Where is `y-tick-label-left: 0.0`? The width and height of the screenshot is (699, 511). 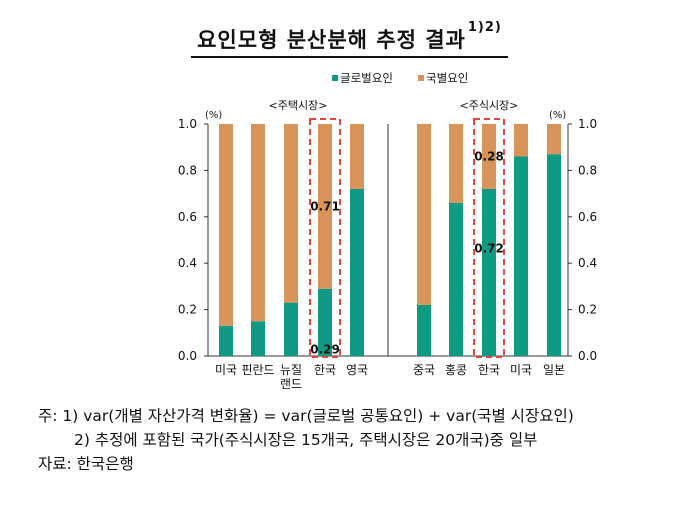 y-tick-label-left: 0.0 is located at coordinates (187, 356).